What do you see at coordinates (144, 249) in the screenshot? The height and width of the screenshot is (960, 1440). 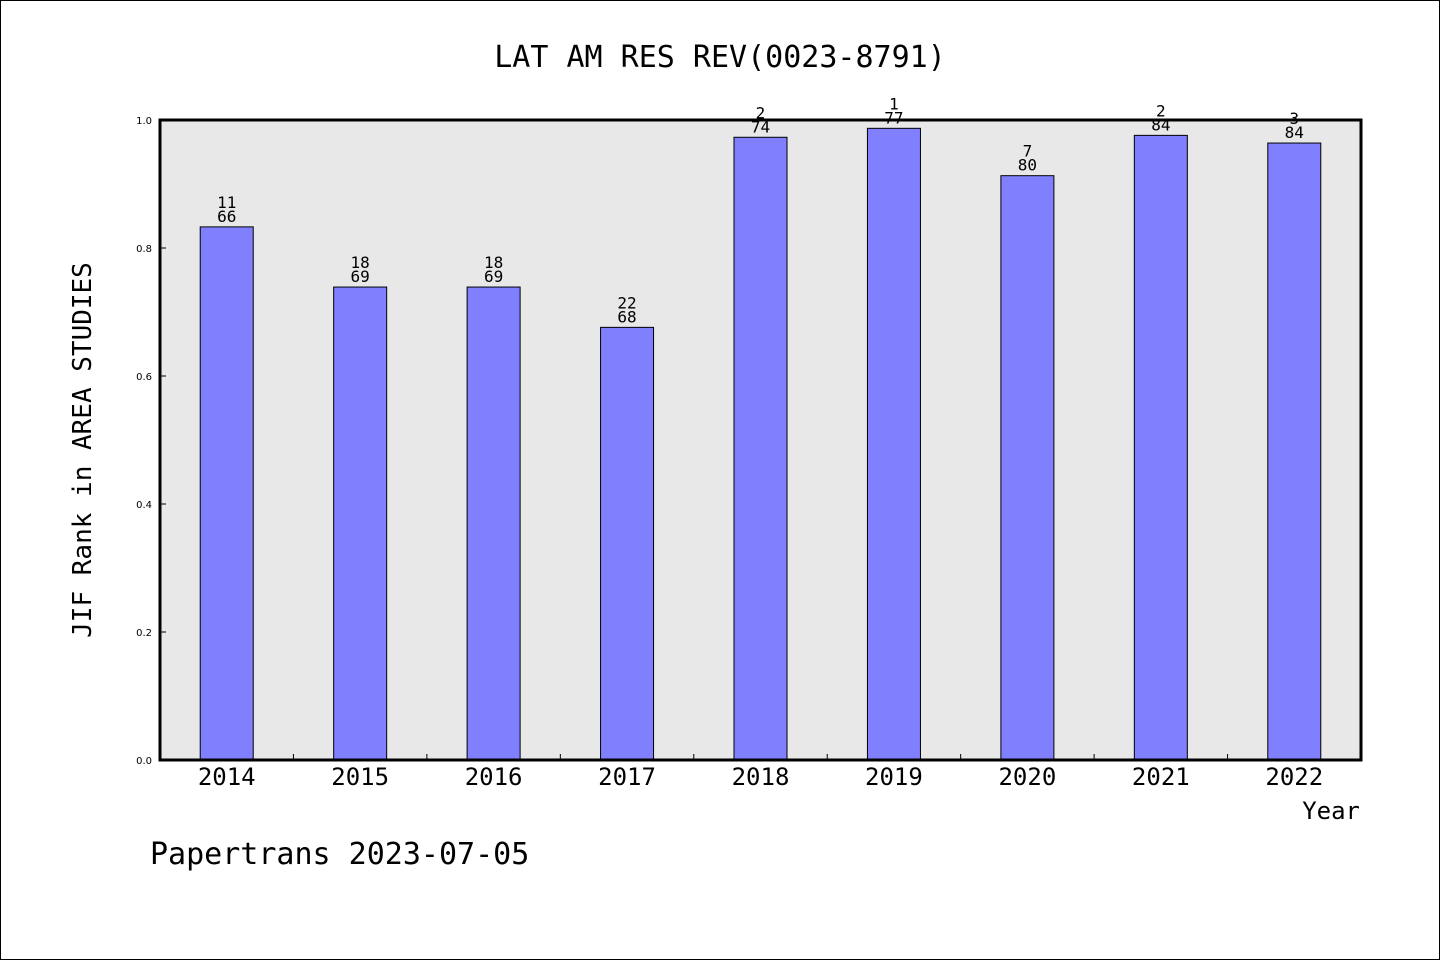 I see `y-tick-label: 0.8` at bounding box center [144, 249].